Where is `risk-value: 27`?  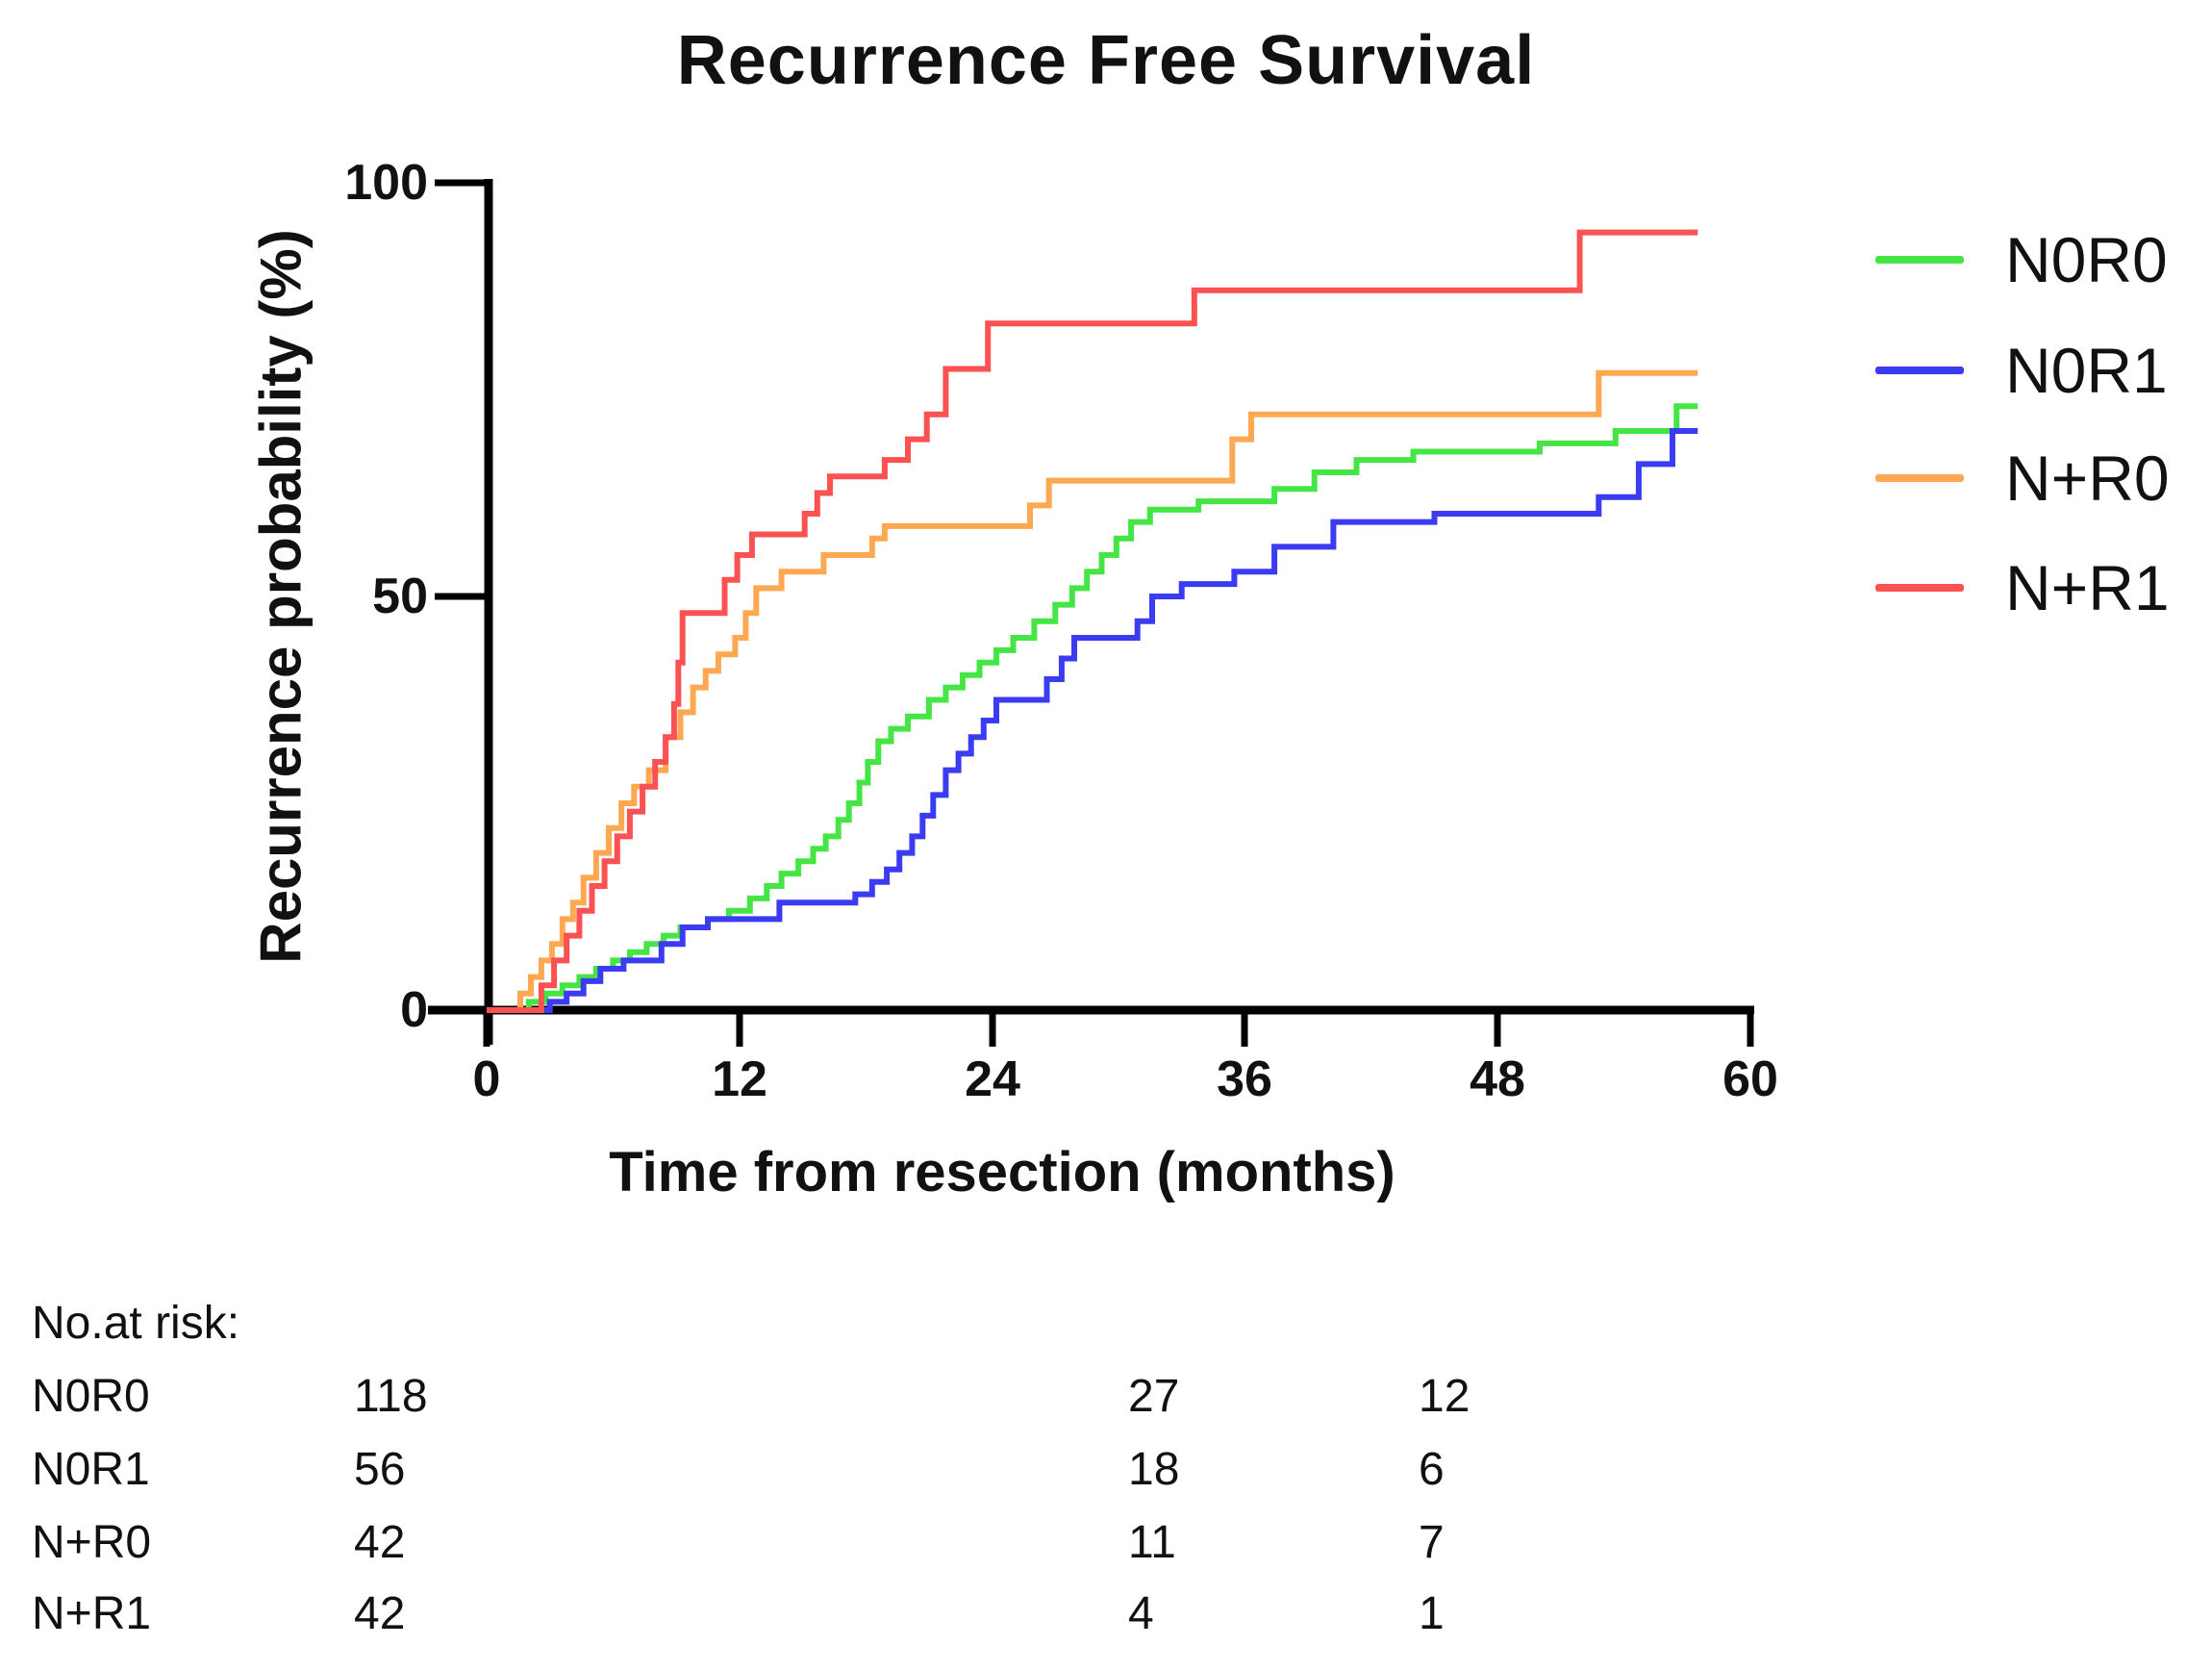 risk-value: 27 is located at coordinates (1154, 1397).